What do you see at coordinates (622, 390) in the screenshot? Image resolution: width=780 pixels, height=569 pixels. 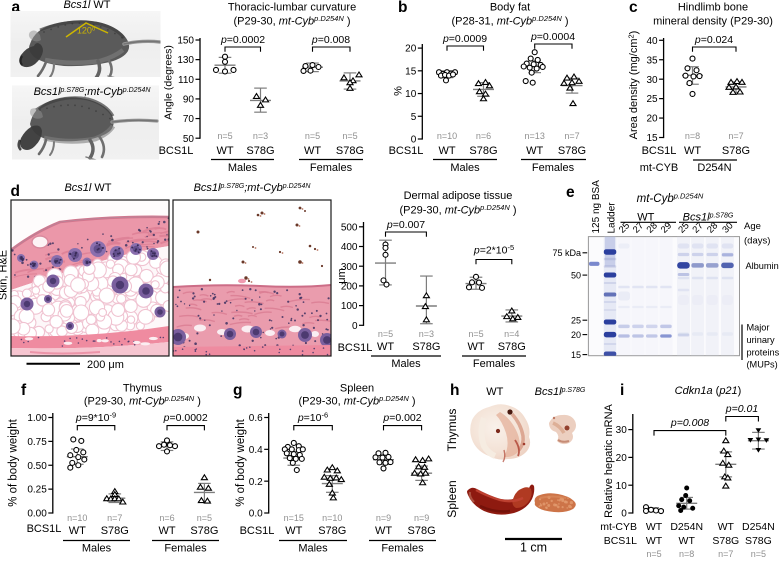 I see `svg-text: i` at bounding box center [622, 390].